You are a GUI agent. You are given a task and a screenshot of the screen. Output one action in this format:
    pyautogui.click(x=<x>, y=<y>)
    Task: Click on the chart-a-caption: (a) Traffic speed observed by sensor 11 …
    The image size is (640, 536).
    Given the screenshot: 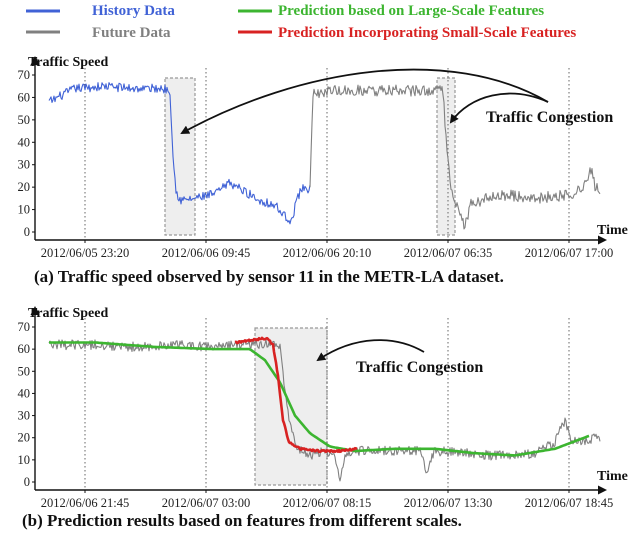 What is the action you would take?
    pyautogui.click(x=269, y=276)
    